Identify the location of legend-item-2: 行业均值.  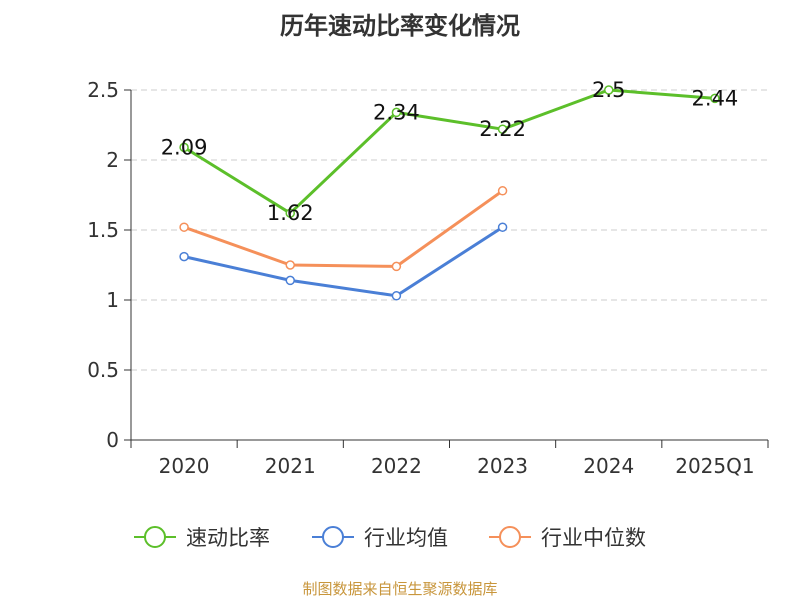
(380, 538).